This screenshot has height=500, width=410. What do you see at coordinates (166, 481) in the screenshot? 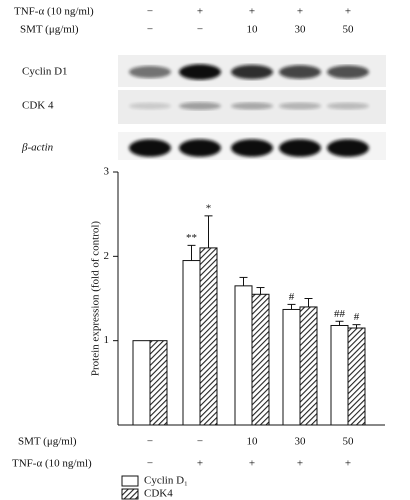
I see `legend-label: Cyclin D₁` at bounding box center [166, 481].